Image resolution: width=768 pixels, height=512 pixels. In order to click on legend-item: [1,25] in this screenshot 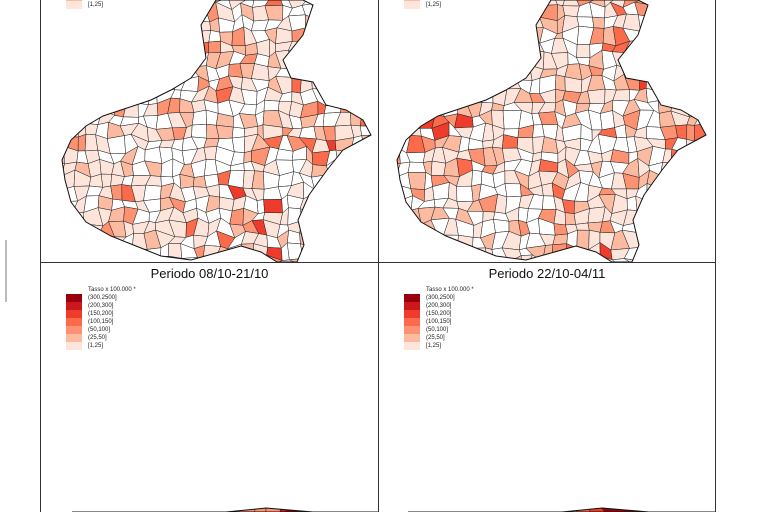, I will do `click(439, 5)`.